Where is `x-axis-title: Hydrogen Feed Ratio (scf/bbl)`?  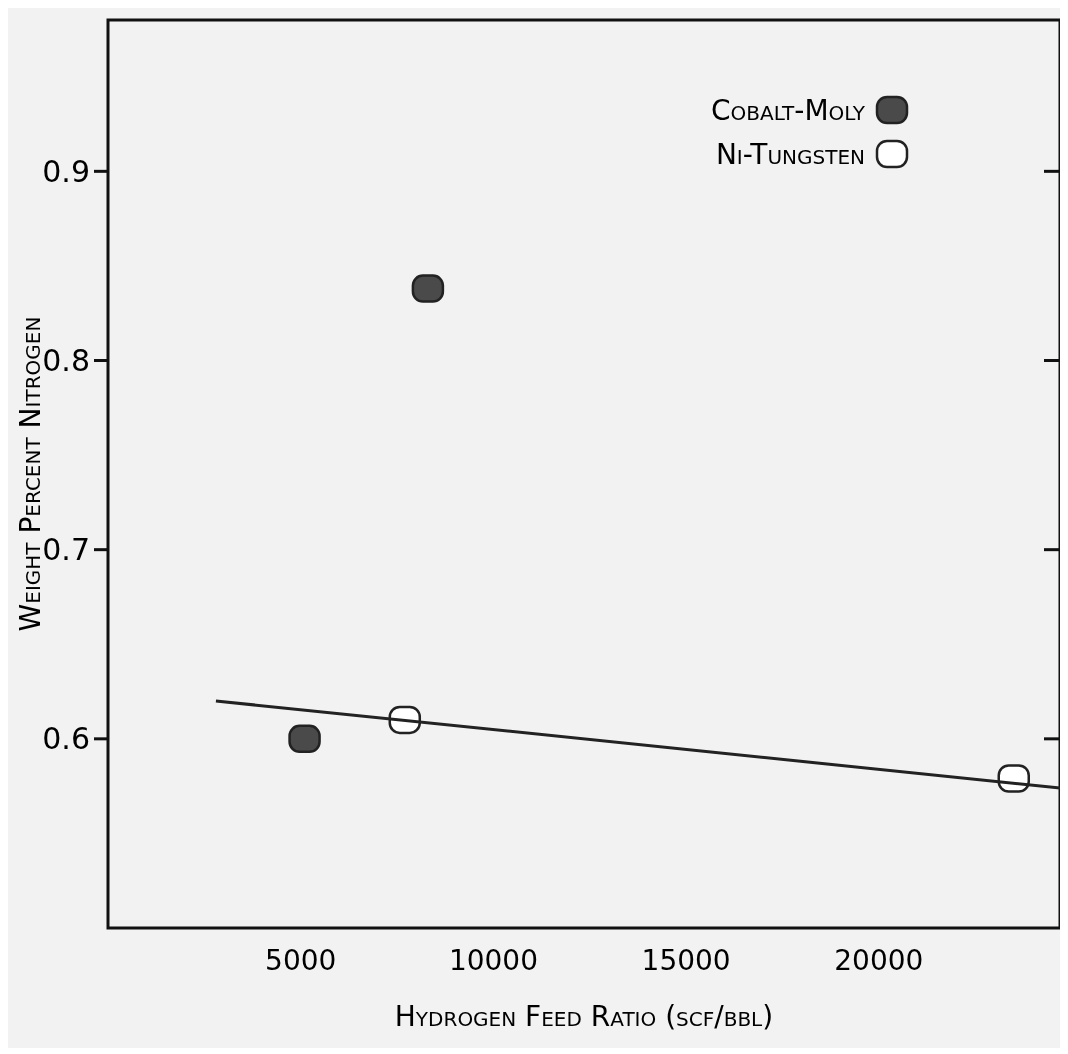
x-axis-title: Hydrogen Feed Ratio (scf/bbl) is located at coordinates (584, 1016).